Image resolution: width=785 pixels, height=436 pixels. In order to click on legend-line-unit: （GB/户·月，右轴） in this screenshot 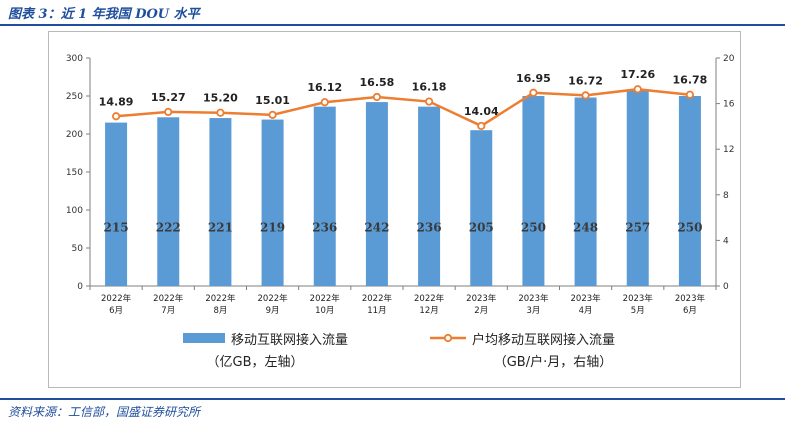, I will do `click(553, 362)`.